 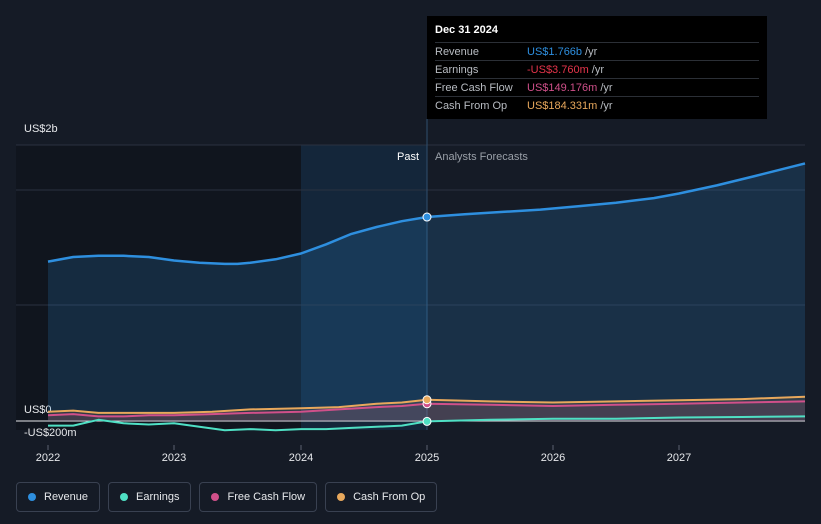 I want to click on tooltip-row-revenue: Revenue US$1.766b /yr, so click(x=597, y=51).